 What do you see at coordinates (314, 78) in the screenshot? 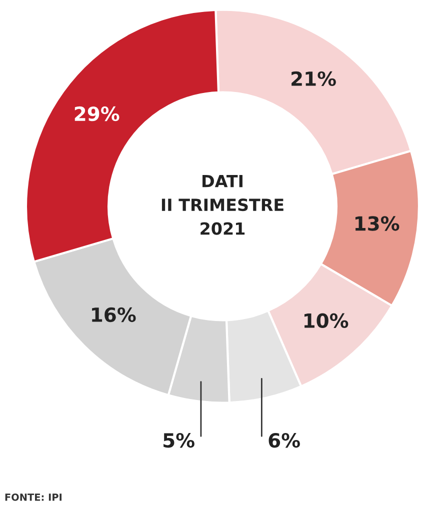
I see `data-label: 21%` at bounding box center [314, 78].